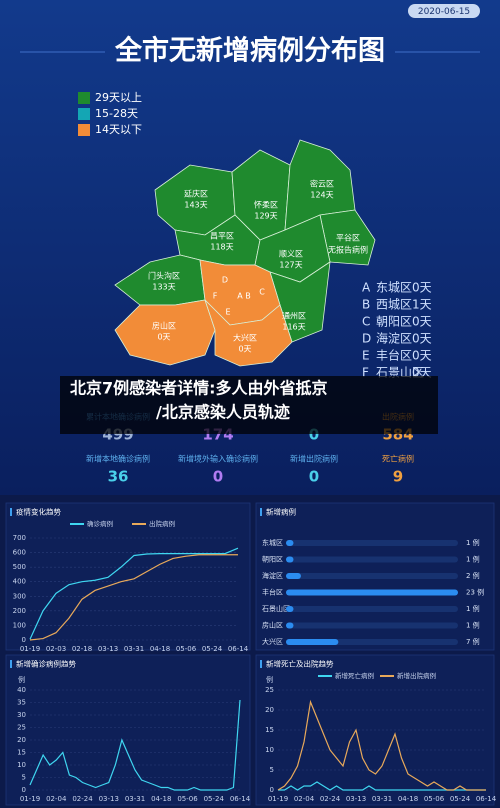 This screenshot has width=500, height=808. I want to click on list-key: B, so click(366, 305).